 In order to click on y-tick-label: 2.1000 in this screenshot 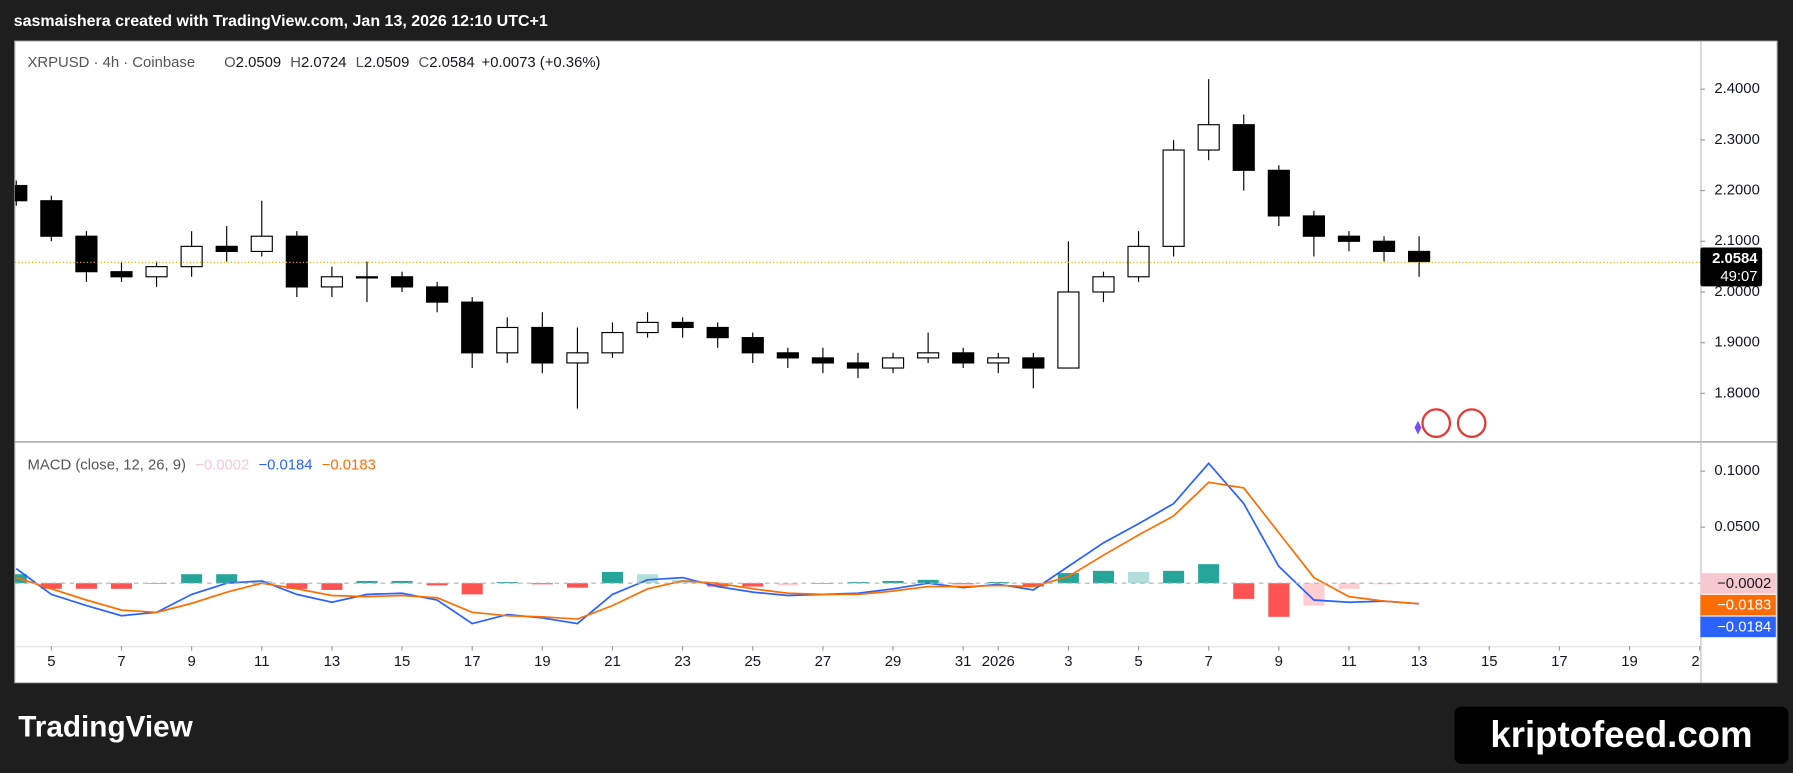, I will do `click(1736, 241)`.